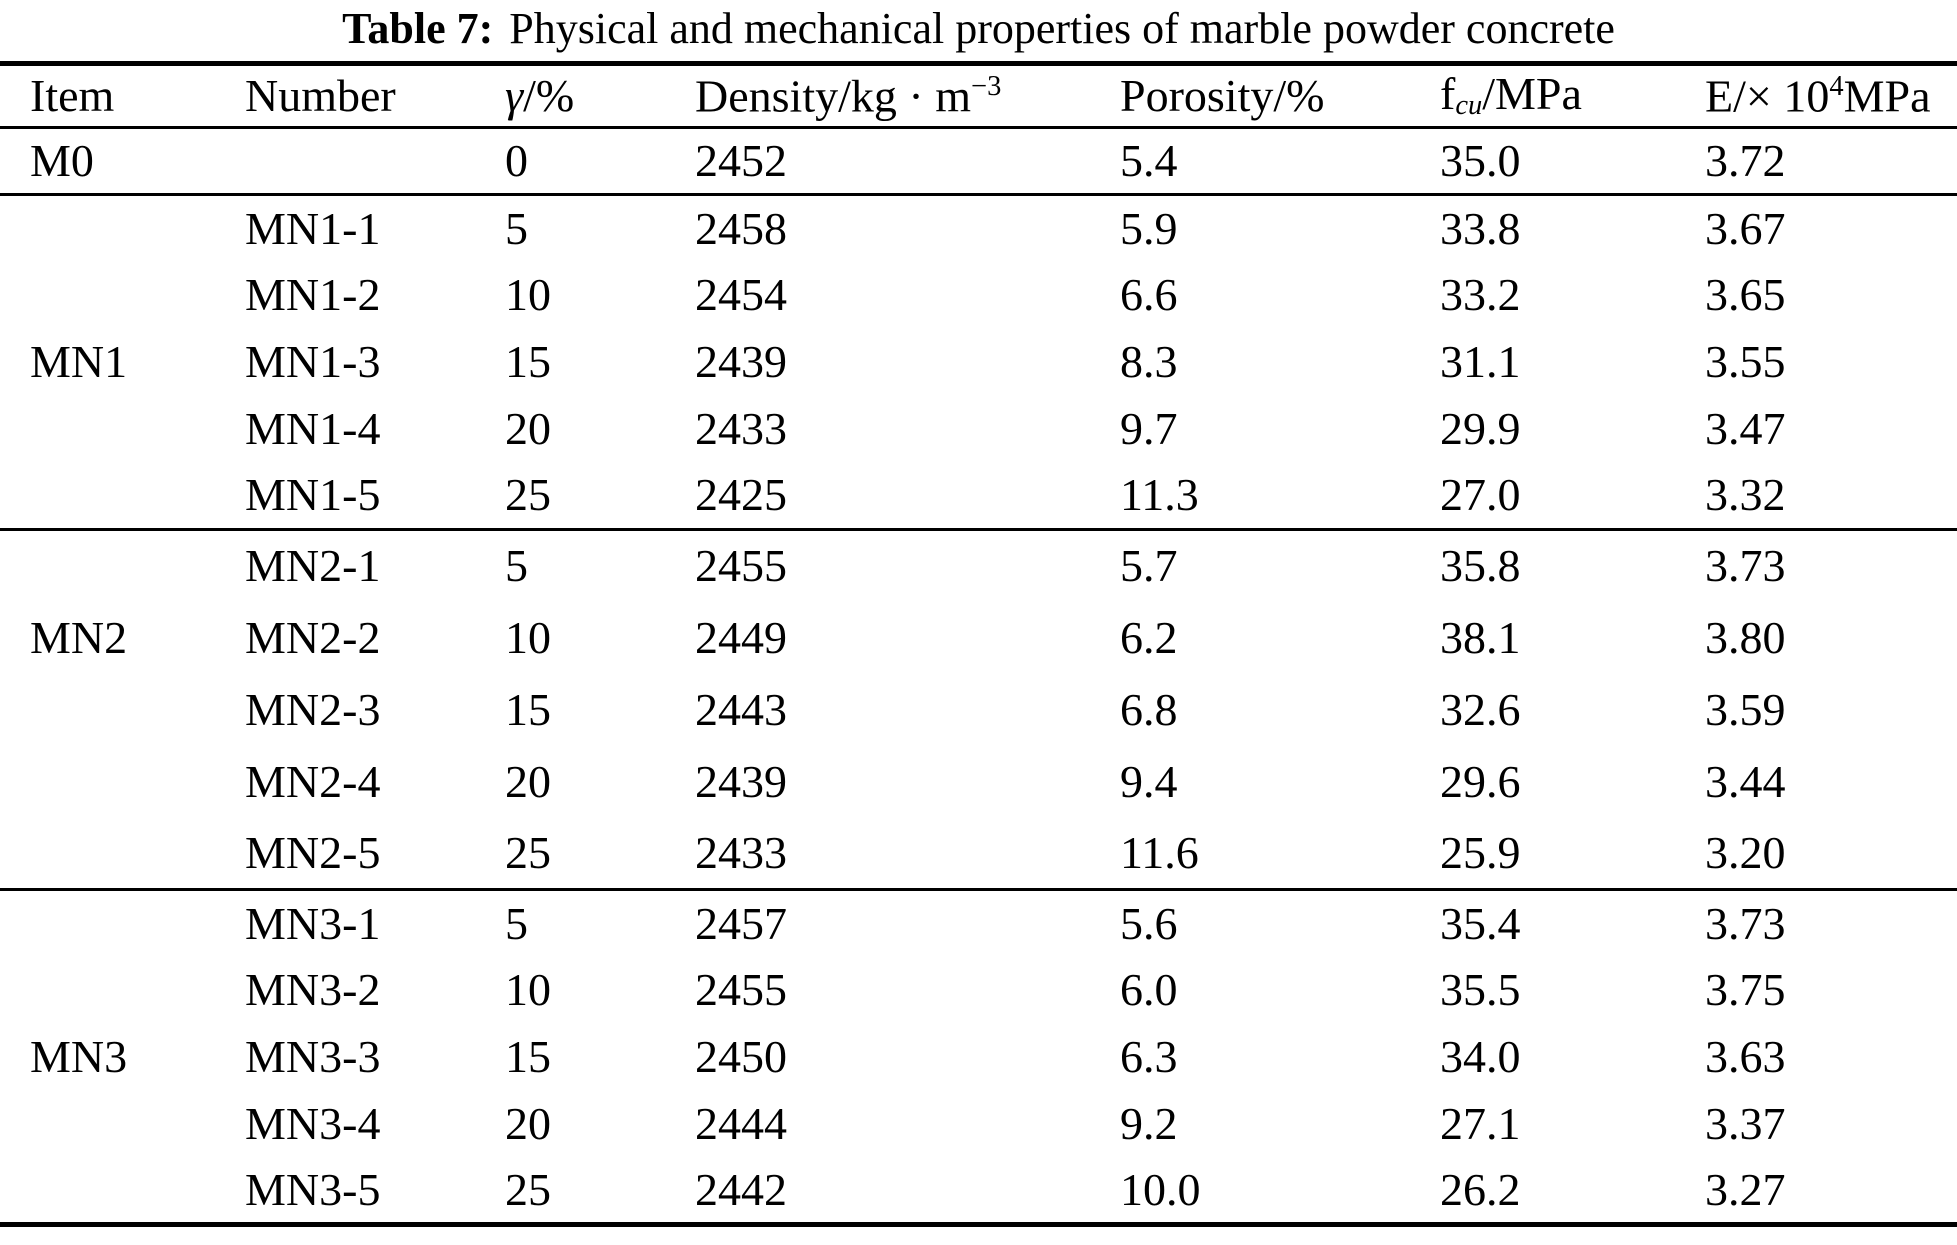 This screenshot has width=1957, height=1245. What do you see at coordinates (320, 95) in the screenshot?
I see `column-header-number: Number` at bounding box center [320, 95].